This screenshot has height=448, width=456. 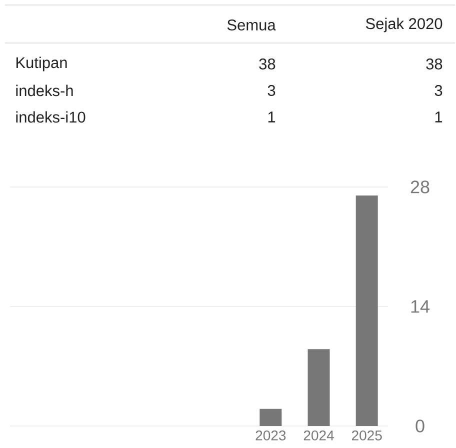 I want to click on x-tick-label: 2025, so click(x=367, y=435).